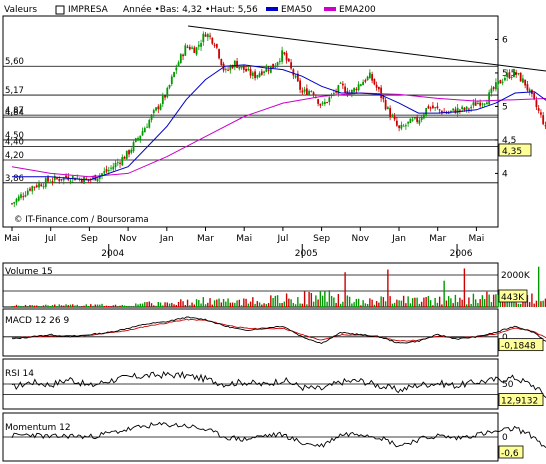  I want to click on month-label: Jan, so click(398, 239).